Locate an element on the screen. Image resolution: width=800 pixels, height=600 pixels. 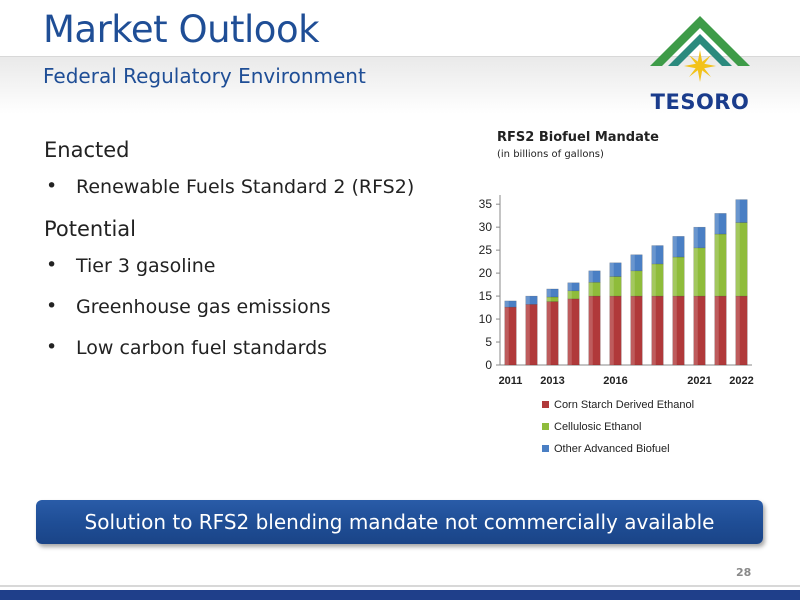
y-tick-label: 5 is located at coordinates (488, 342).